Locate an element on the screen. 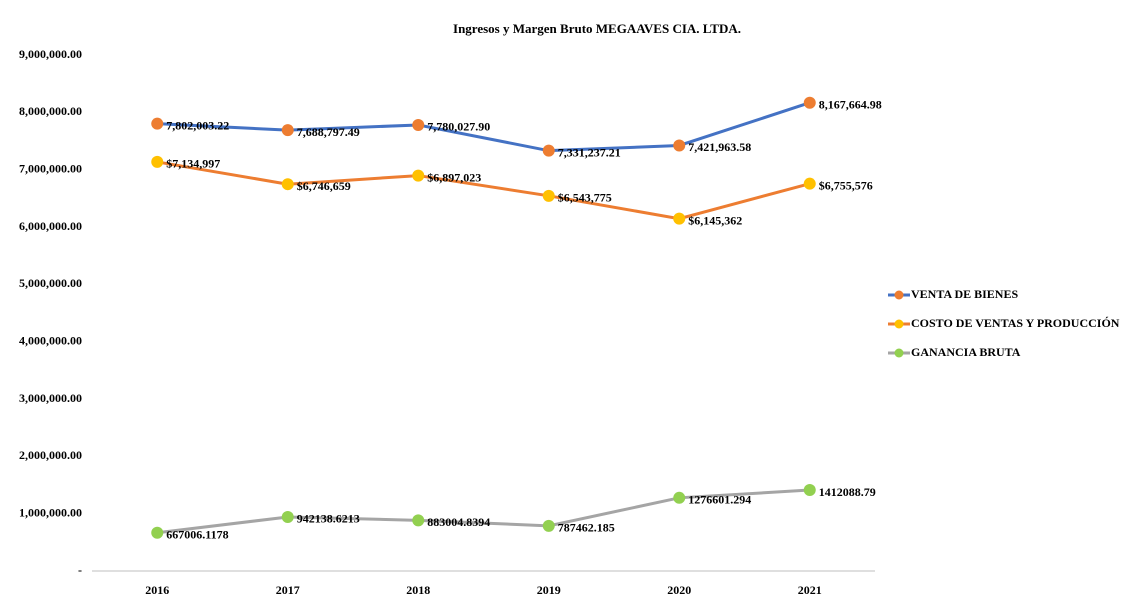 This screenshot has height=601, width=1148. y-tick-label: 3,000,000.00 is located at coordinates (50, 398).